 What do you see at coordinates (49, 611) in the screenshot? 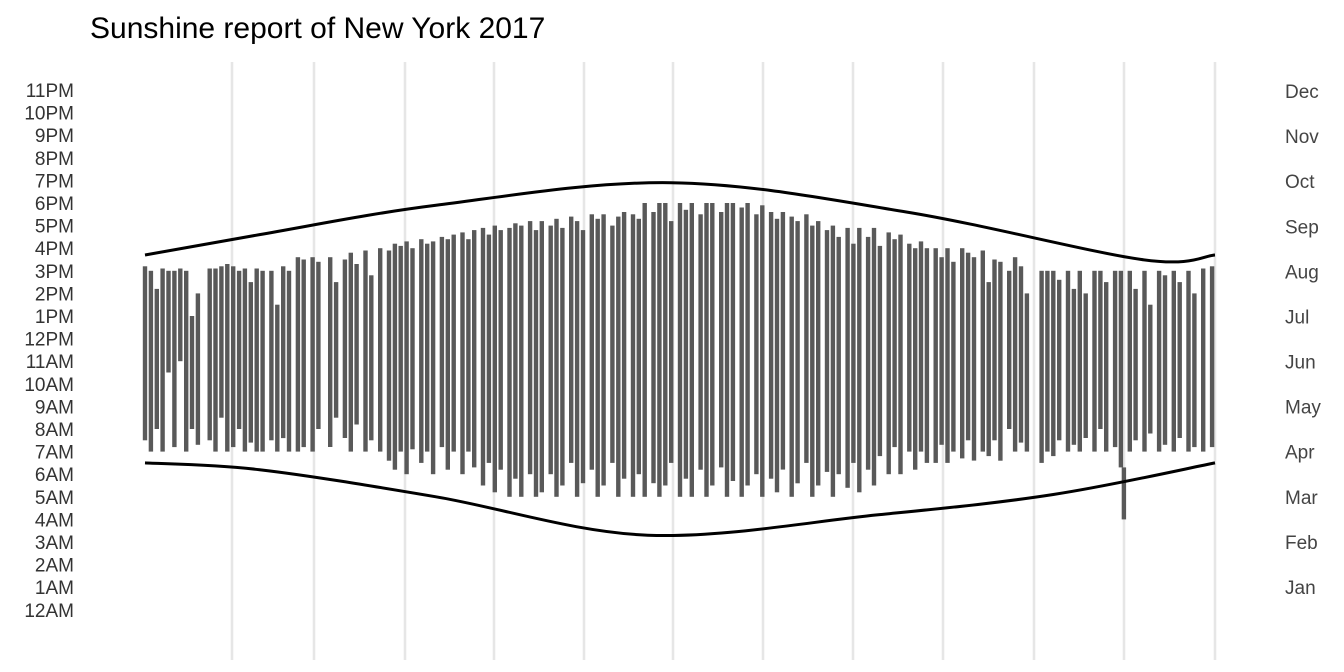
I see `y-tick-label: 12AM` at bounding box center [49, 611].